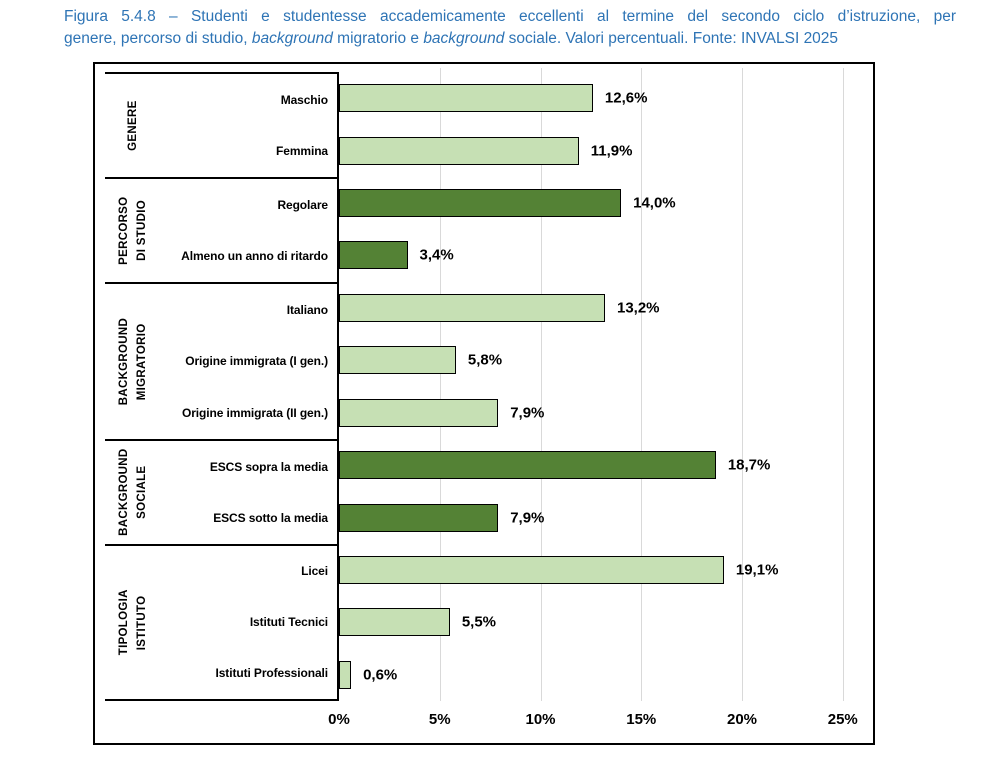 The image size is (992, 771). I want to click on plot-column: 19,1% 5,5% 0,6%, so click(606, 622).